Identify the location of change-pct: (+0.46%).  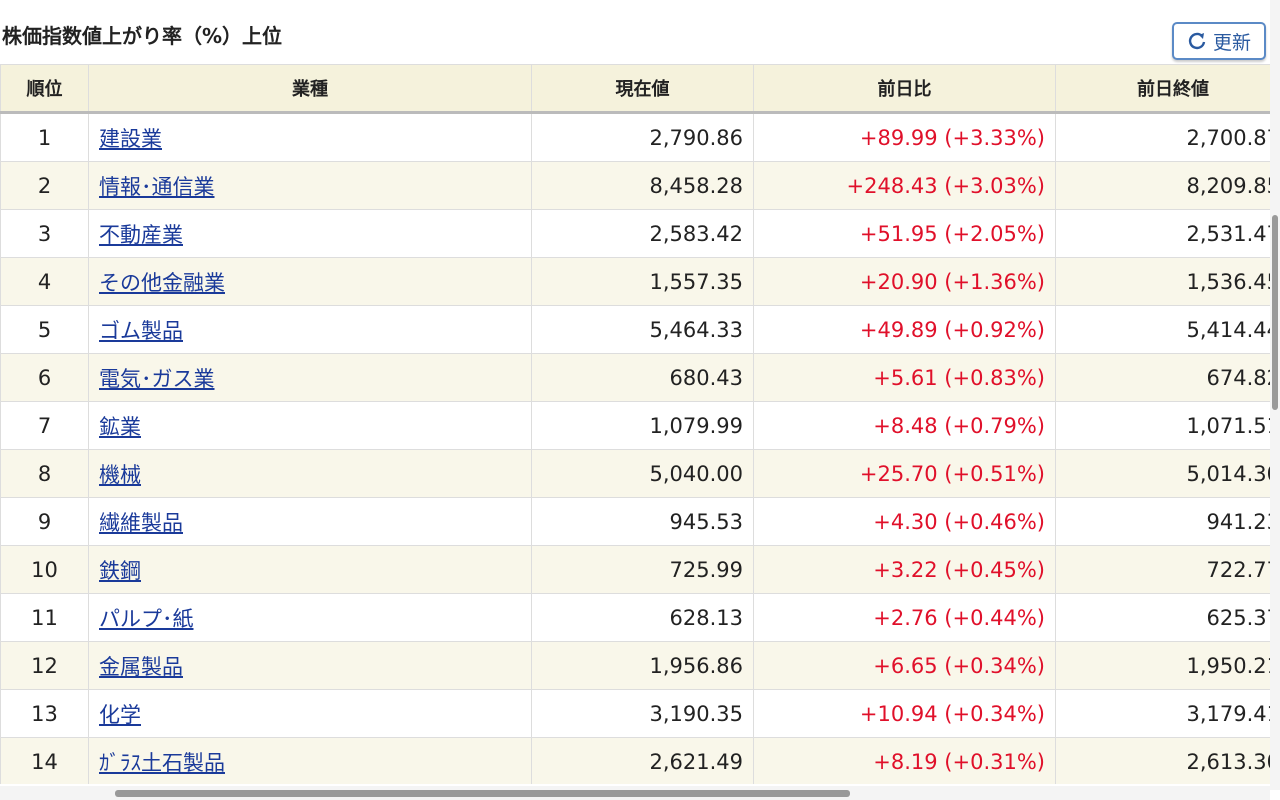
(994, 521).